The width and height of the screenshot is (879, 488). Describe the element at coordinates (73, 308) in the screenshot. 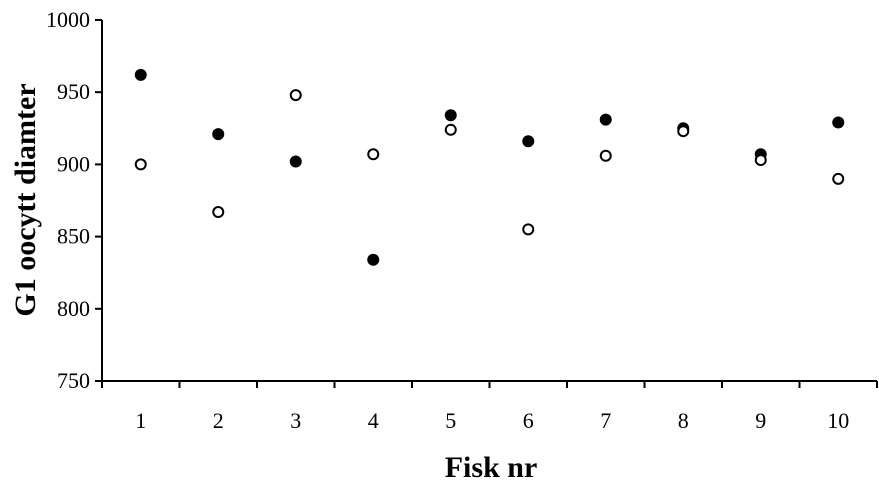

I see `y-tick-label: 800` at that location.